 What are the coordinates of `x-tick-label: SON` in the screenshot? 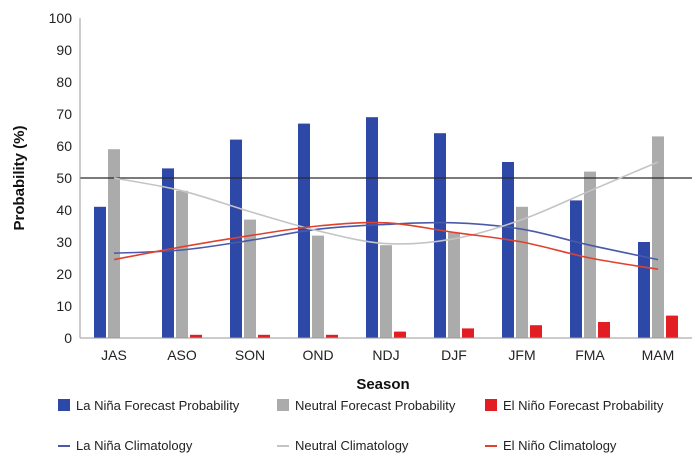 It's located at (250, 355).